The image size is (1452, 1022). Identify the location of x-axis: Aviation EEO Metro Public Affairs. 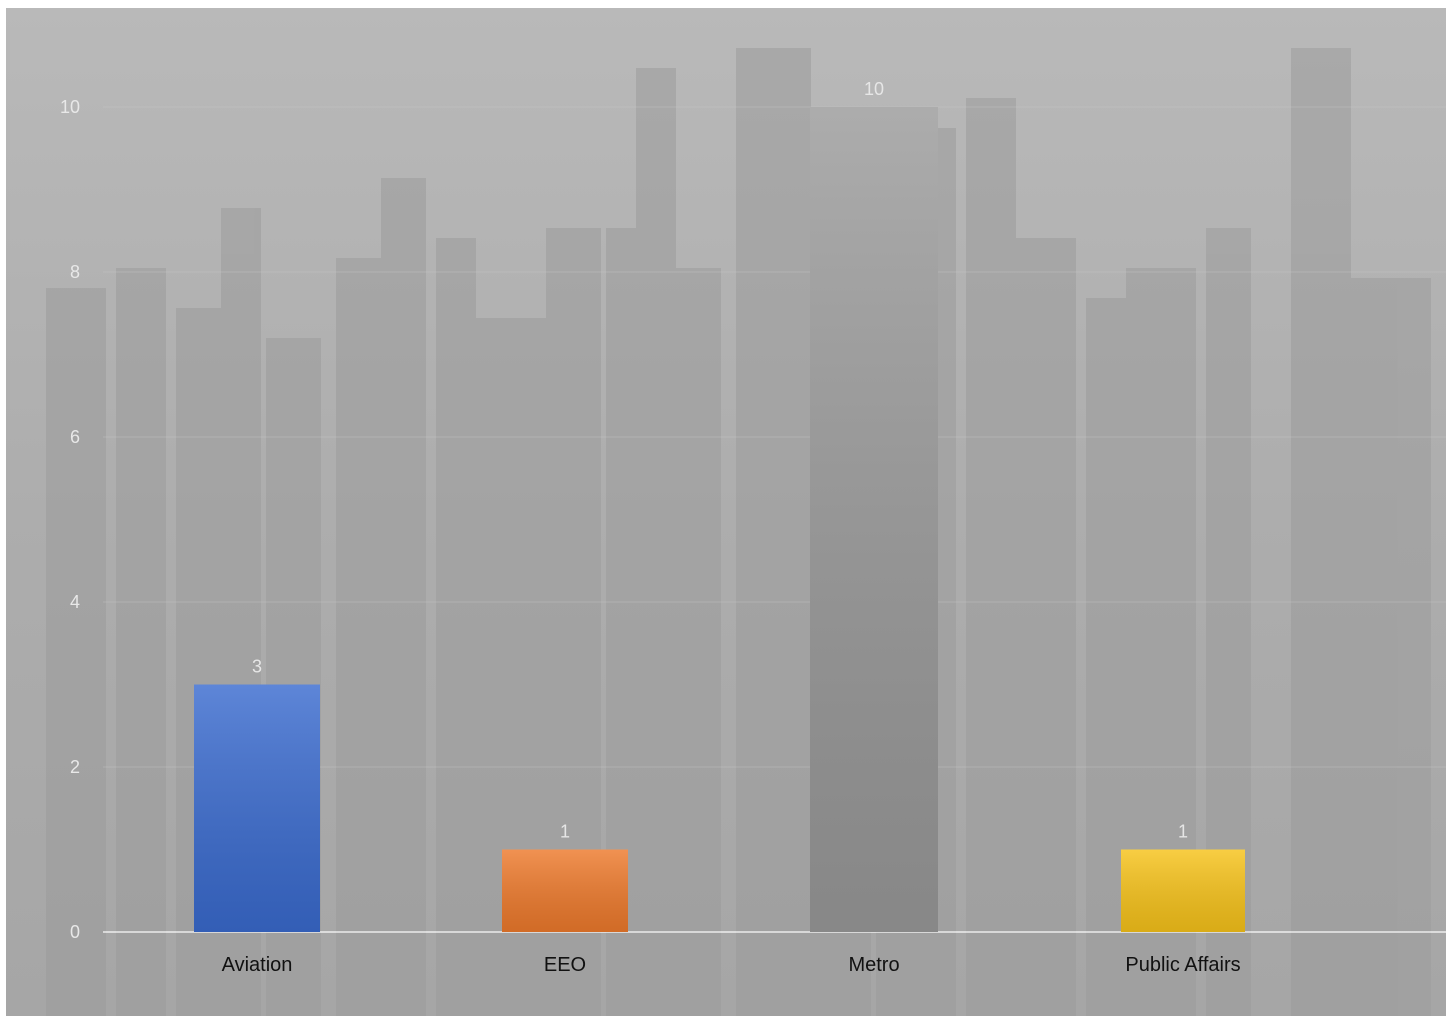
(731, 965).